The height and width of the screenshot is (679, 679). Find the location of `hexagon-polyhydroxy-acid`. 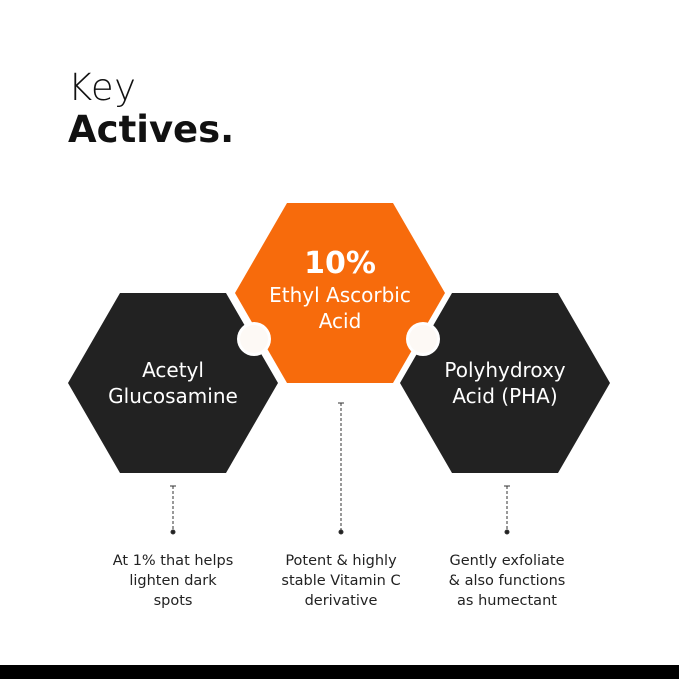

hexagon-polyhydroxy-acid is located at coordinates (505, 383).